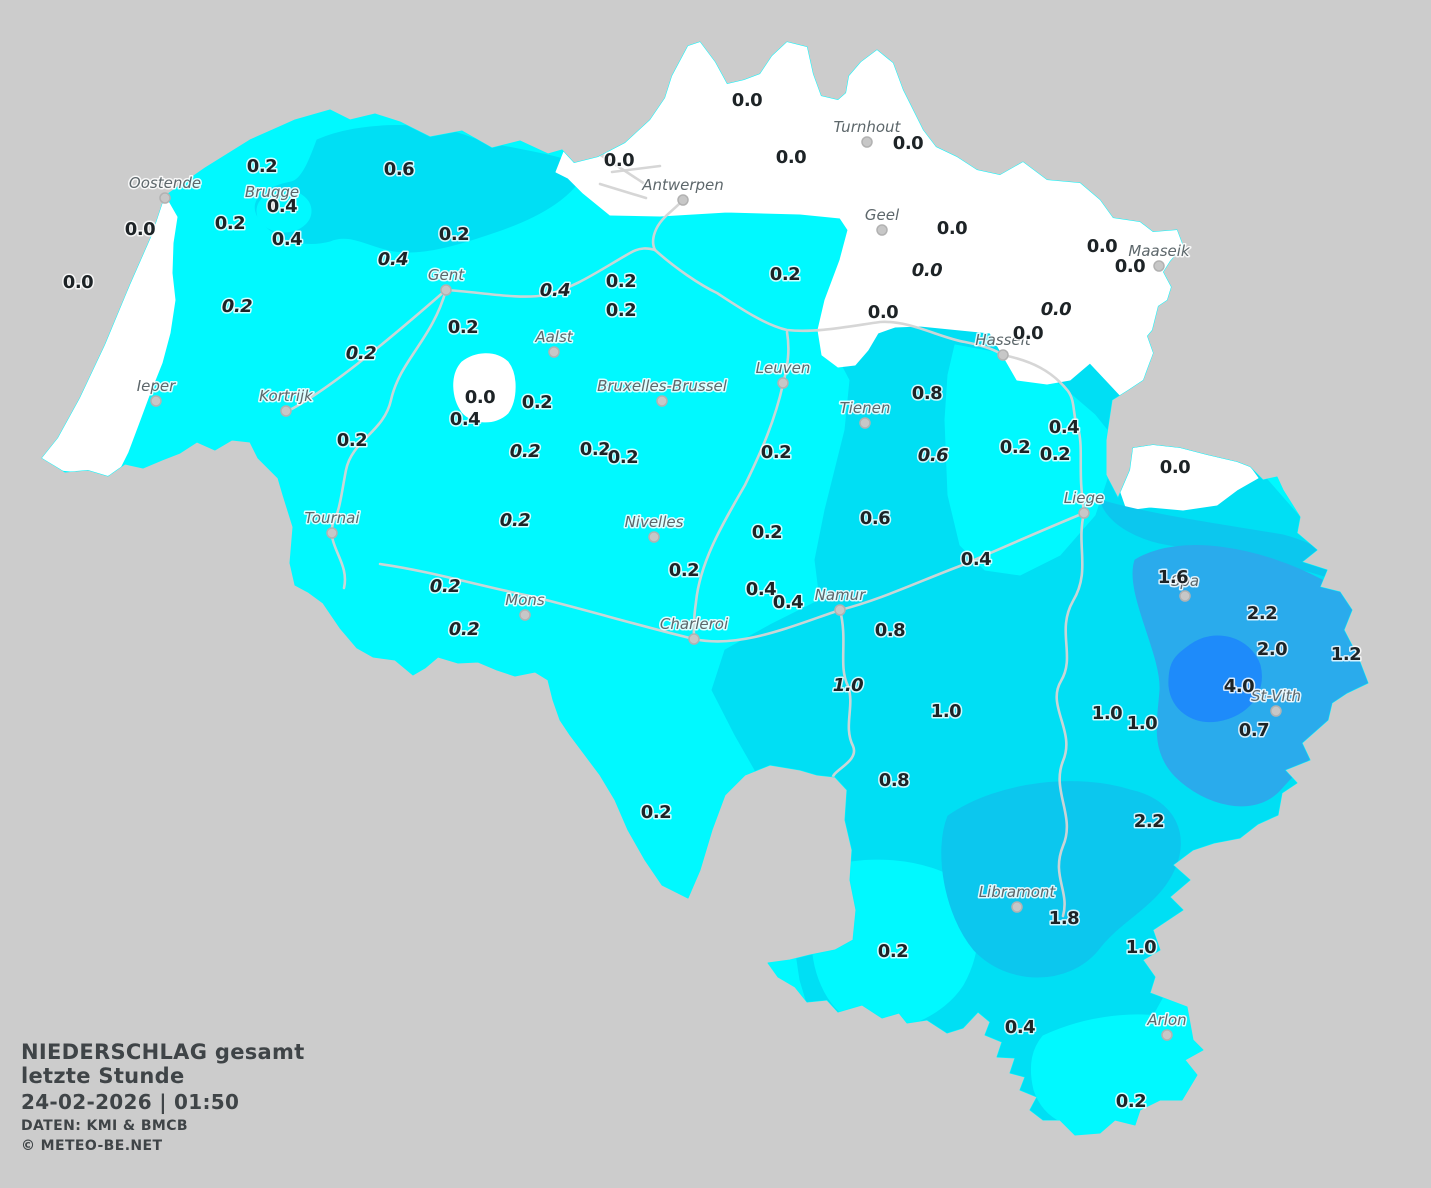 This screenshot has height=1188, width=1431. I want to click on river-sambre, so click(610, 602).